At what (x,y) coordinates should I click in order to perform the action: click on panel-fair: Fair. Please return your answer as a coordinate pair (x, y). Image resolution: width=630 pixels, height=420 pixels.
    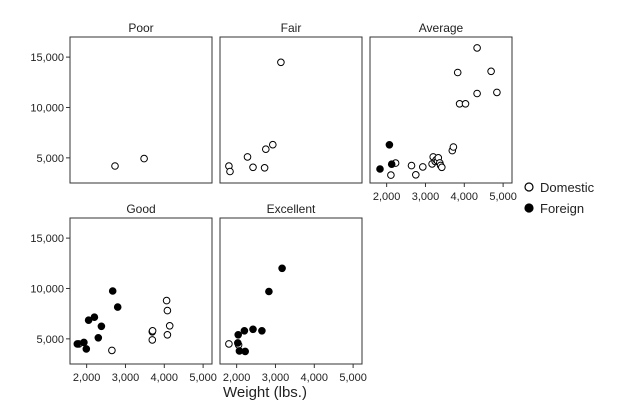
    Looking at the image, I should click on (291, 102).